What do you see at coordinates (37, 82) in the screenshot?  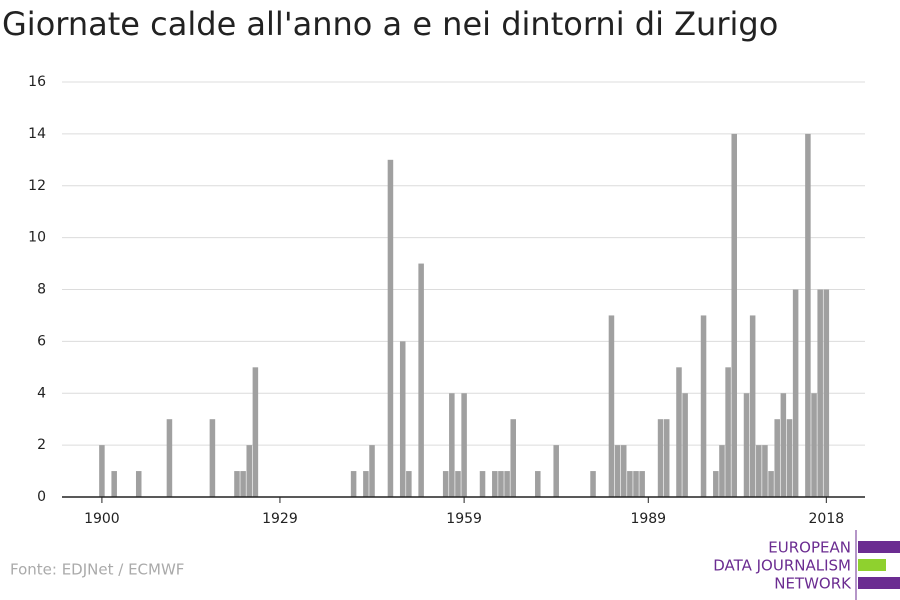 I see `y-tick-label: 16` at bounding box center [37, 82].